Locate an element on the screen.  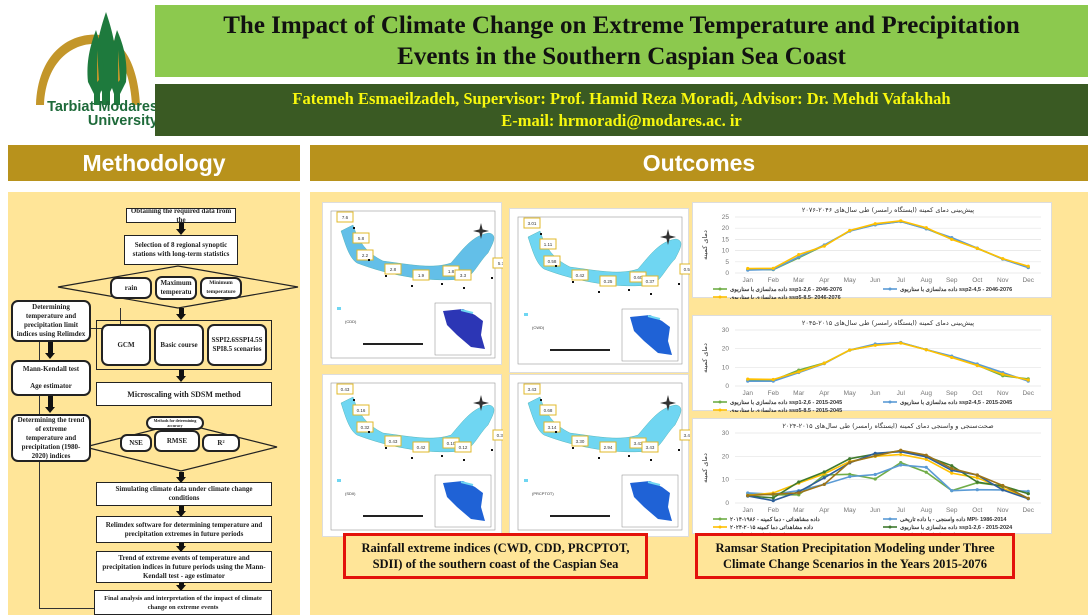
map-svg: 0.43 0.16 0.32 0.43 0.42 0.100.12 0.30 (SDII) is located at coordinates (420, 456).